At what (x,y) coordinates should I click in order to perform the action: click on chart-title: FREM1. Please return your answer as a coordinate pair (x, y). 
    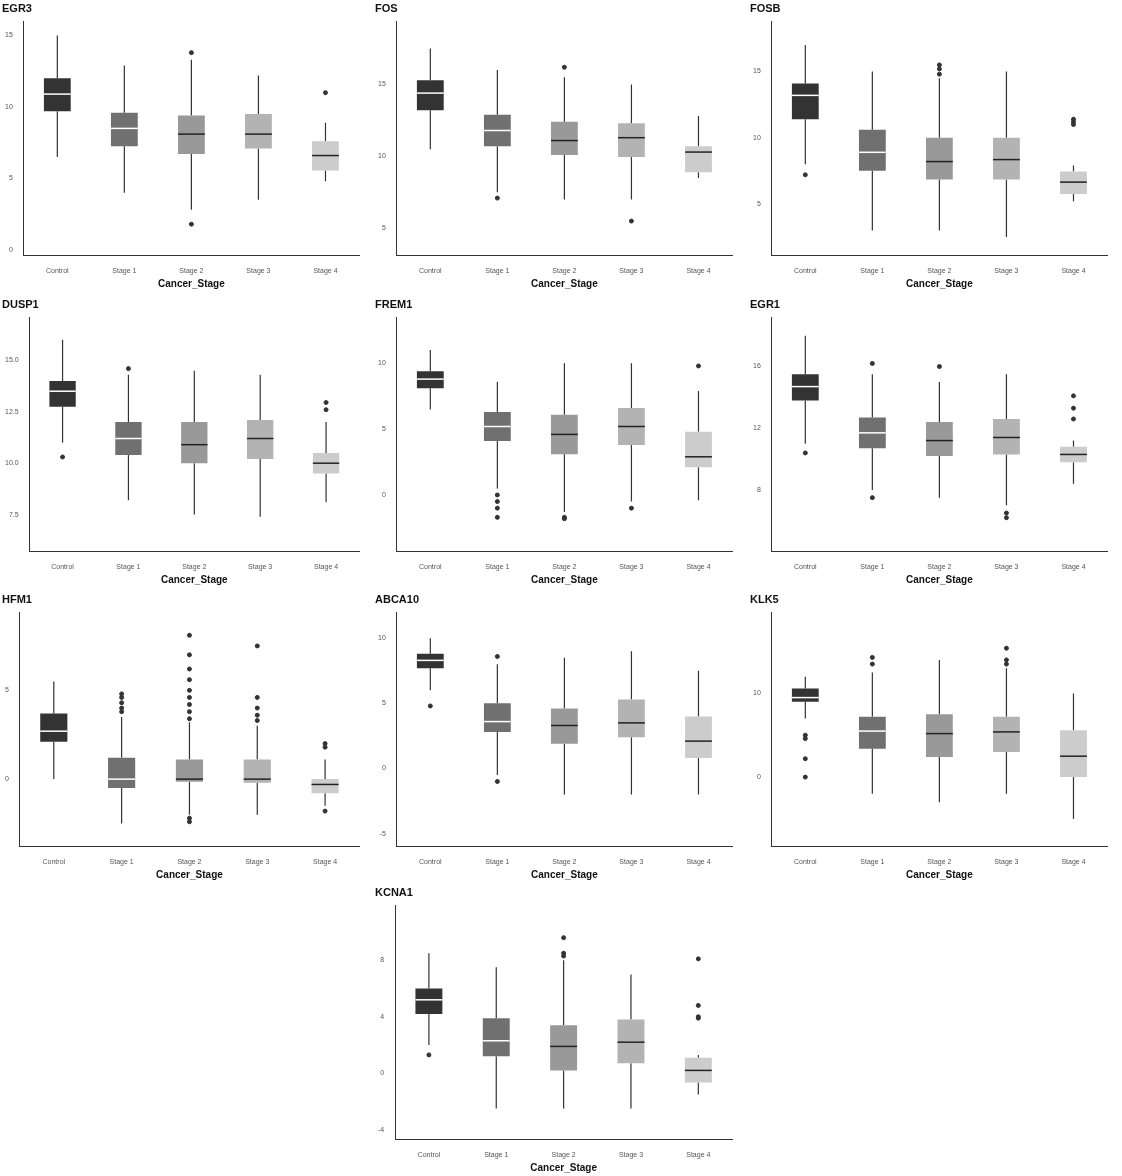
    Looking at the image, I should click on (394, 303).